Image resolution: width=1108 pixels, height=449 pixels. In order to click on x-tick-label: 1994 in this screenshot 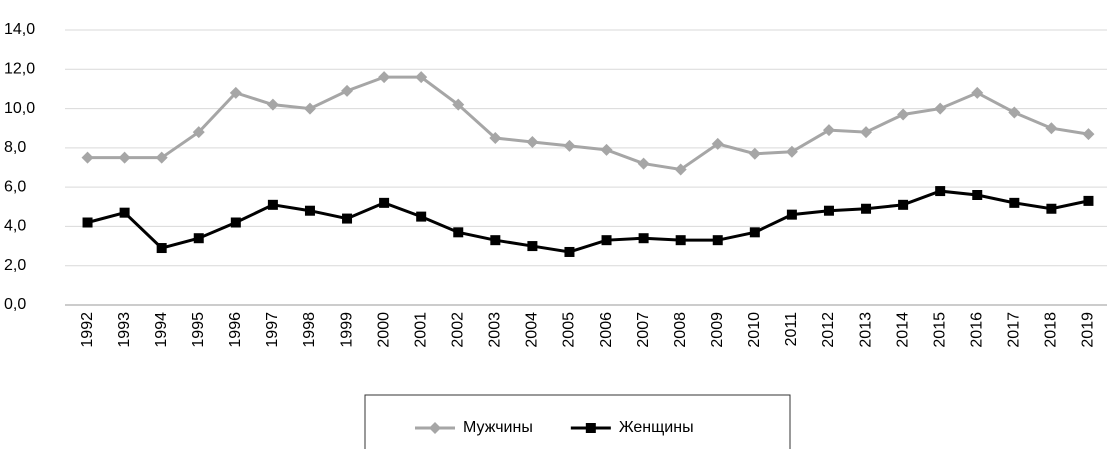, I will do `click(161, 330)`.